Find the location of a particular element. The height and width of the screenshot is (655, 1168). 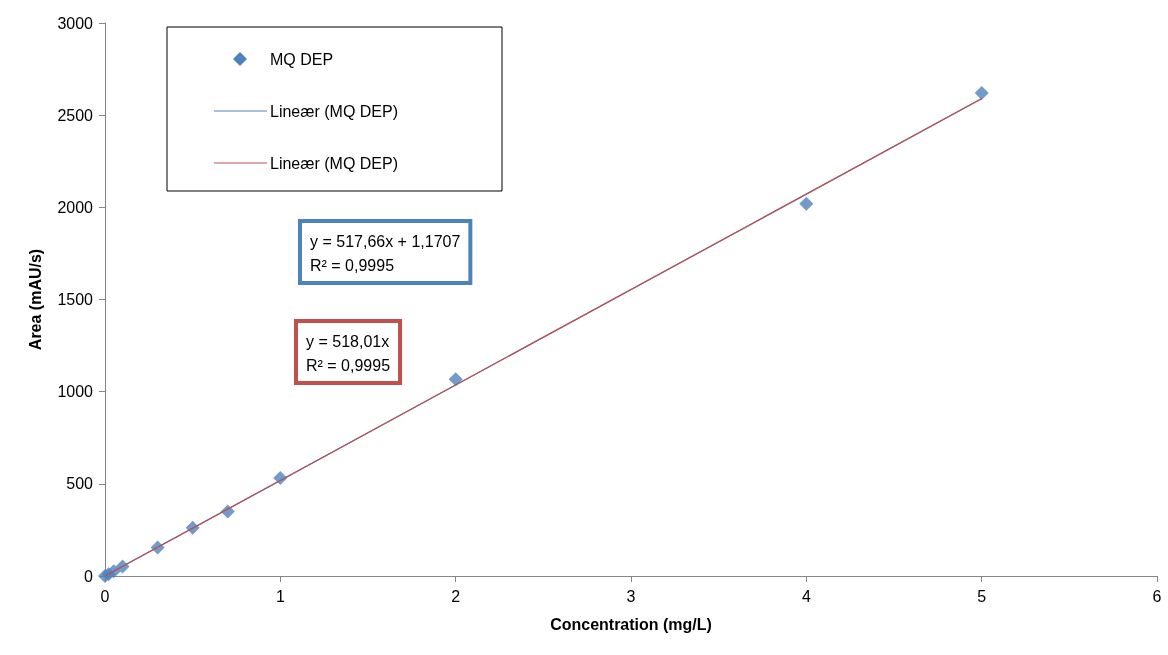

x-tick-label: 2 is located at coordinates (456, 596).